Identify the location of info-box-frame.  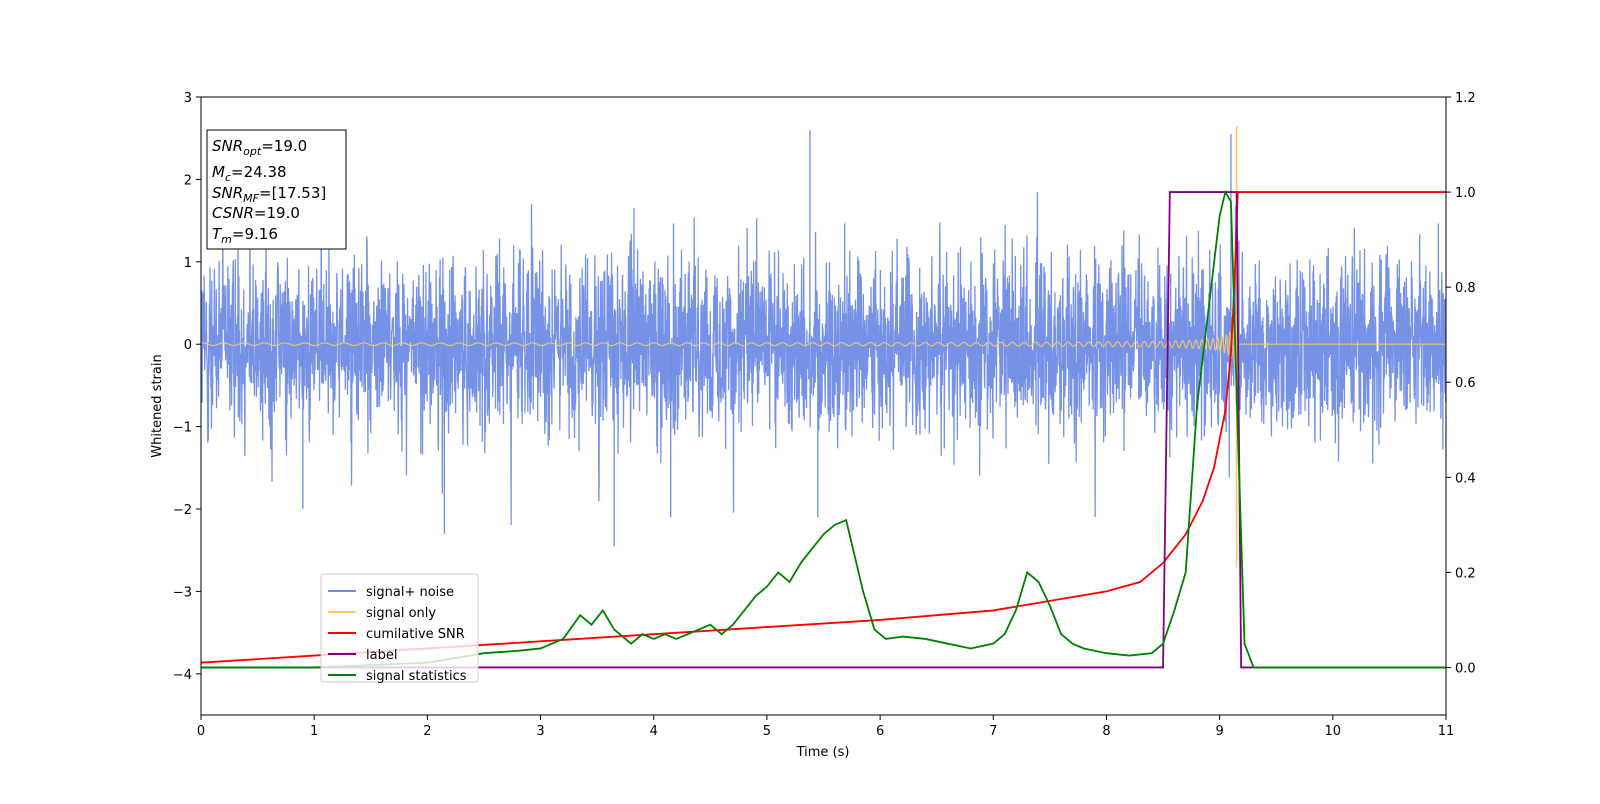
(276, 189).